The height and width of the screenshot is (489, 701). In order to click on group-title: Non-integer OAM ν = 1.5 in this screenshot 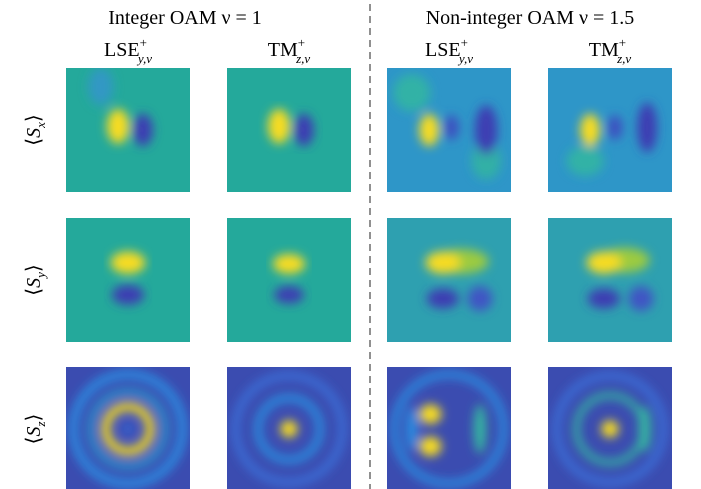, I will do `click(530, 18)`.